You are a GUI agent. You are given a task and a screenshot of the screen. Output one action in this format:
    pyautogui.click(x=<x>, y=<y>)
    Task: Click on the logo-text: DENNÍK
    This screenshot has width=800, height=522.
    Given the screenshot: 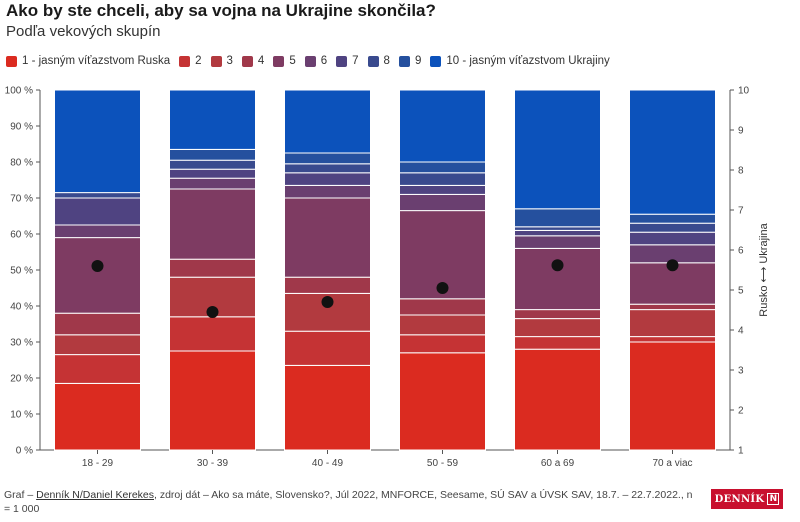 What is the action you would take?
    pyautogui.click(x=739, y=499)
    